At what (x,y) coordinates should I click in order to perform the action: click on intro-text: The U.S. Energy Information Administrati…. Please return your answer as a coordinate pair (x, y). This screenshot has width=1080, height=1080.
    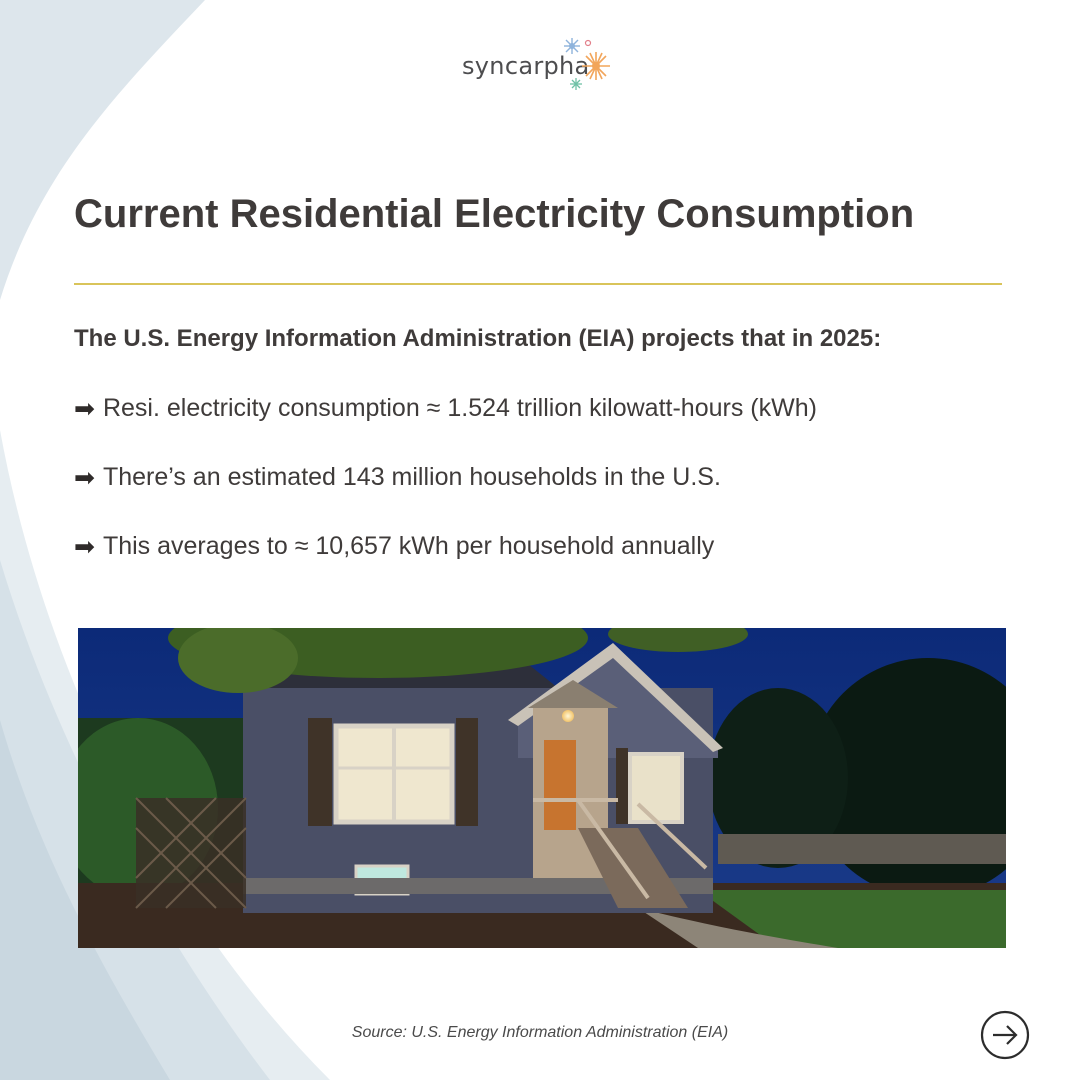
    Looking at the image, I should click on (478, 338).